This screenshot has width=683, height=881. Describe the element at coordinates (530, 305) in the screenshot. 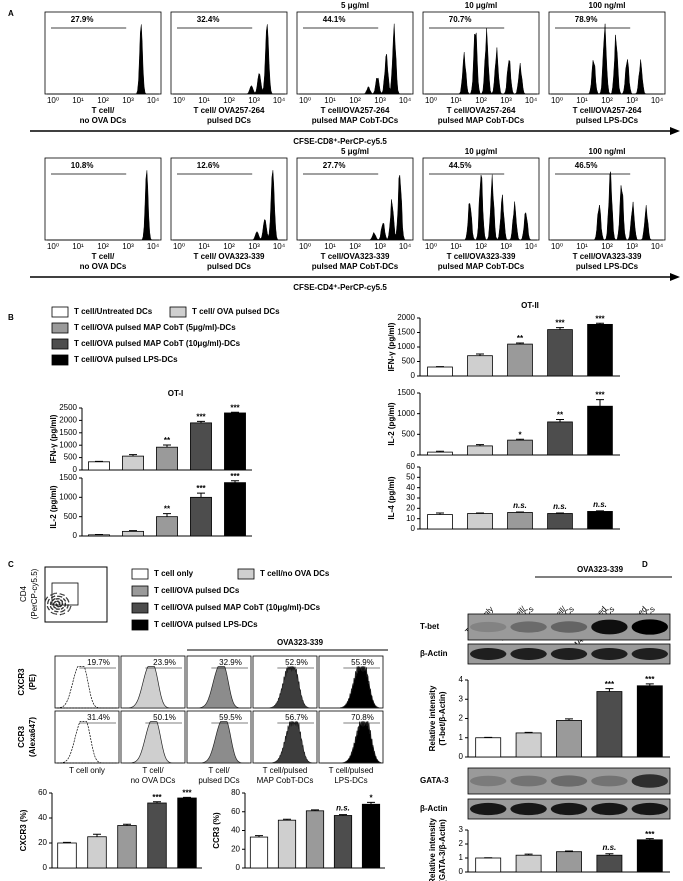

I see `chart-title: OT-II` at that location.